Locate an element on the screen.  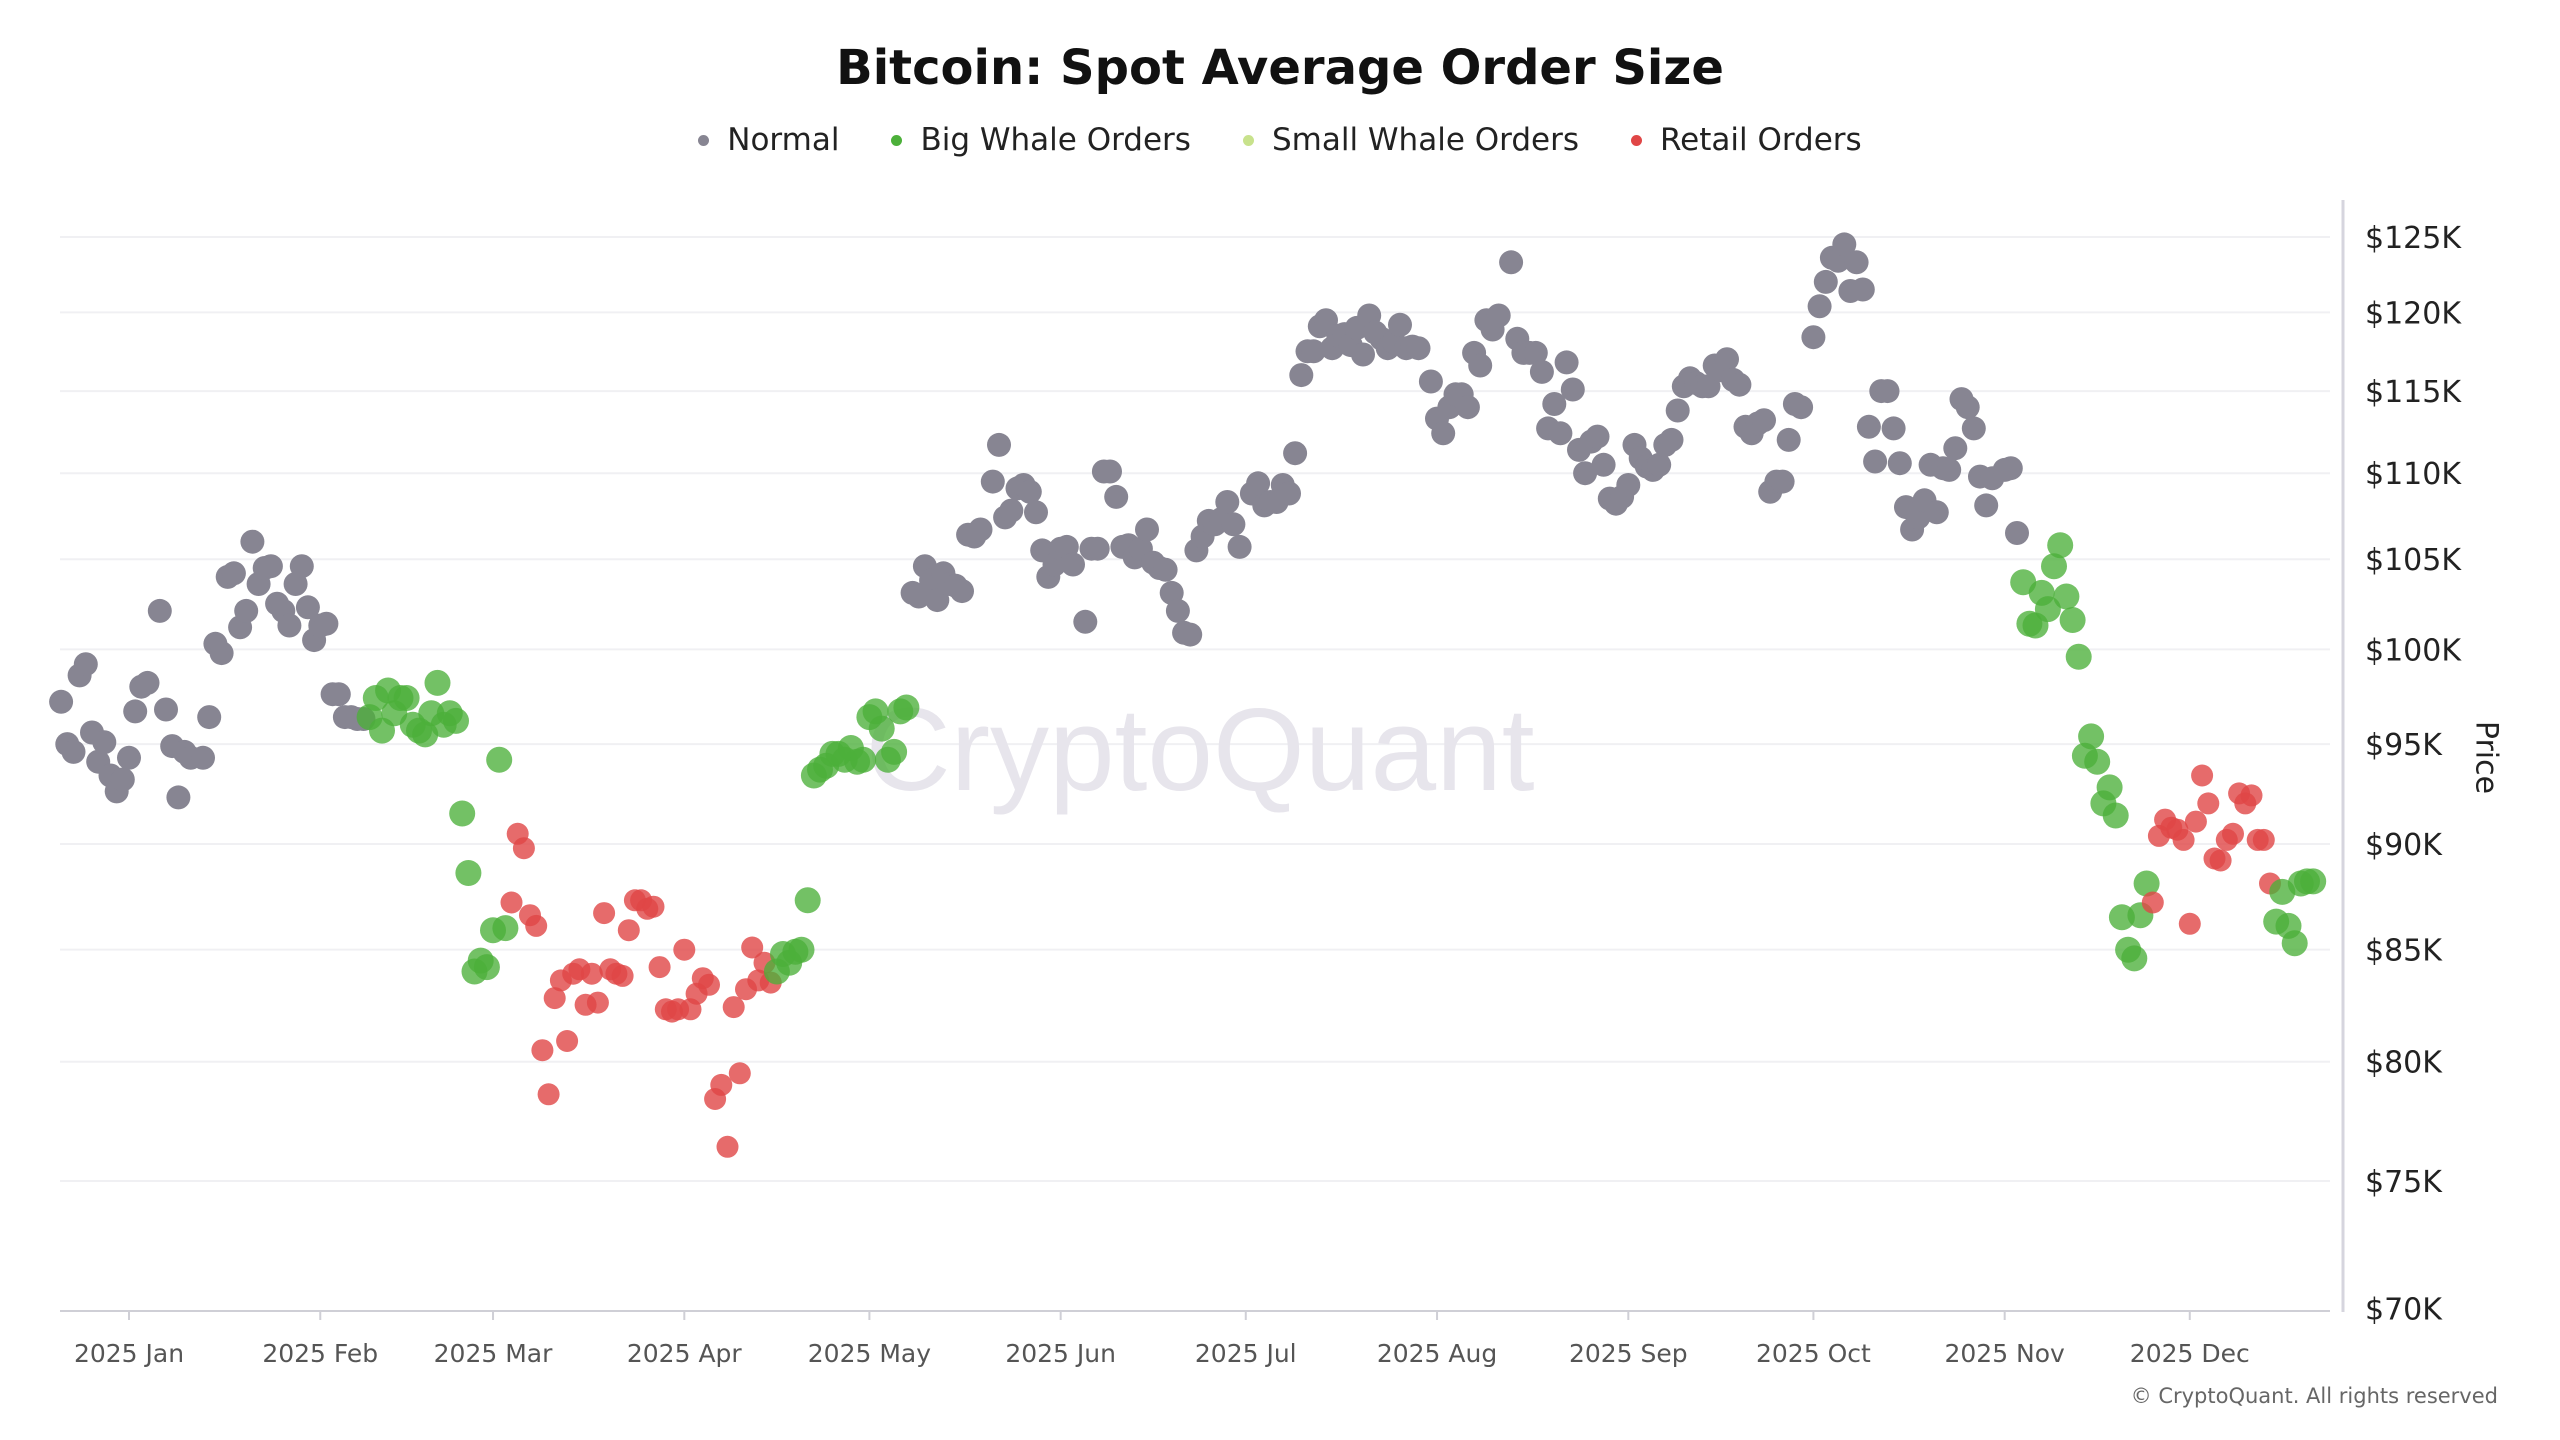
legend-item-normal: Normal is located at coordinates (768, 140).